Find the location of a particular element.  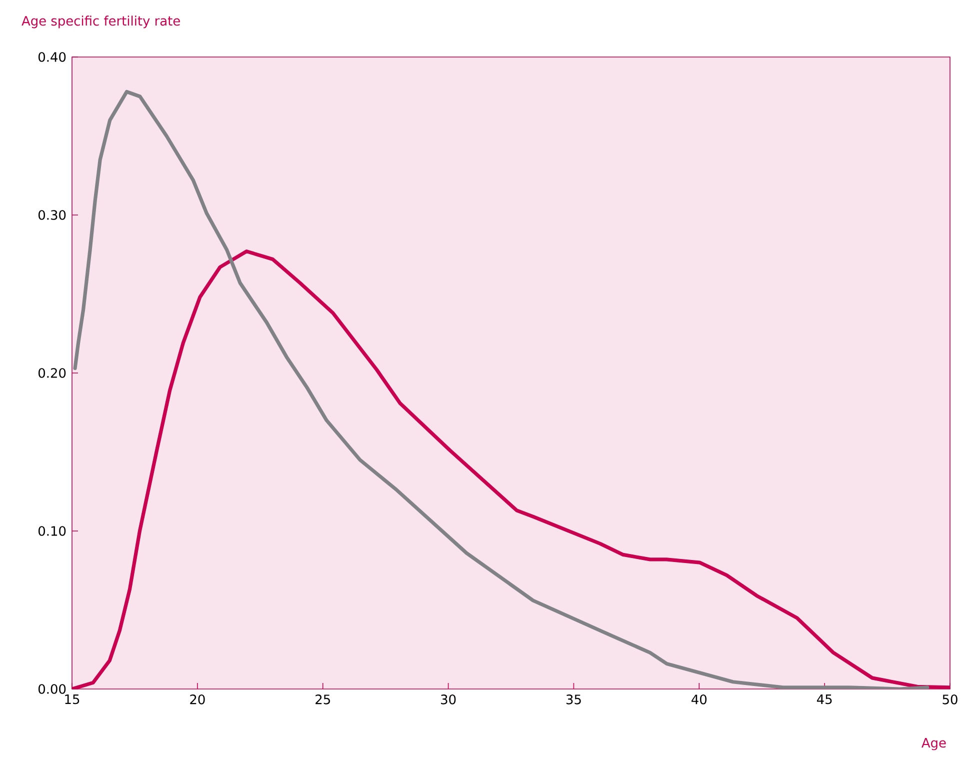

x-tick-label: 20 is located at coordinates (197, 699).